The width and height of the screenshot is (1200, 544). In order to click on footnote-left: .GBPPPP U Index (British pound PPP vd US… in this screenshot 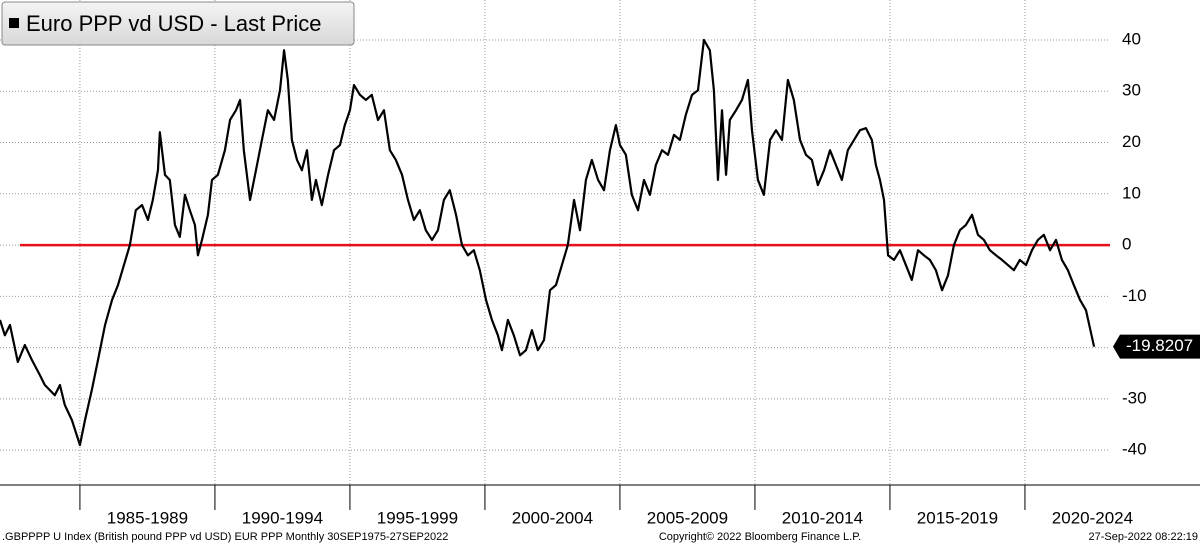, I will do `click(225, 537)`.